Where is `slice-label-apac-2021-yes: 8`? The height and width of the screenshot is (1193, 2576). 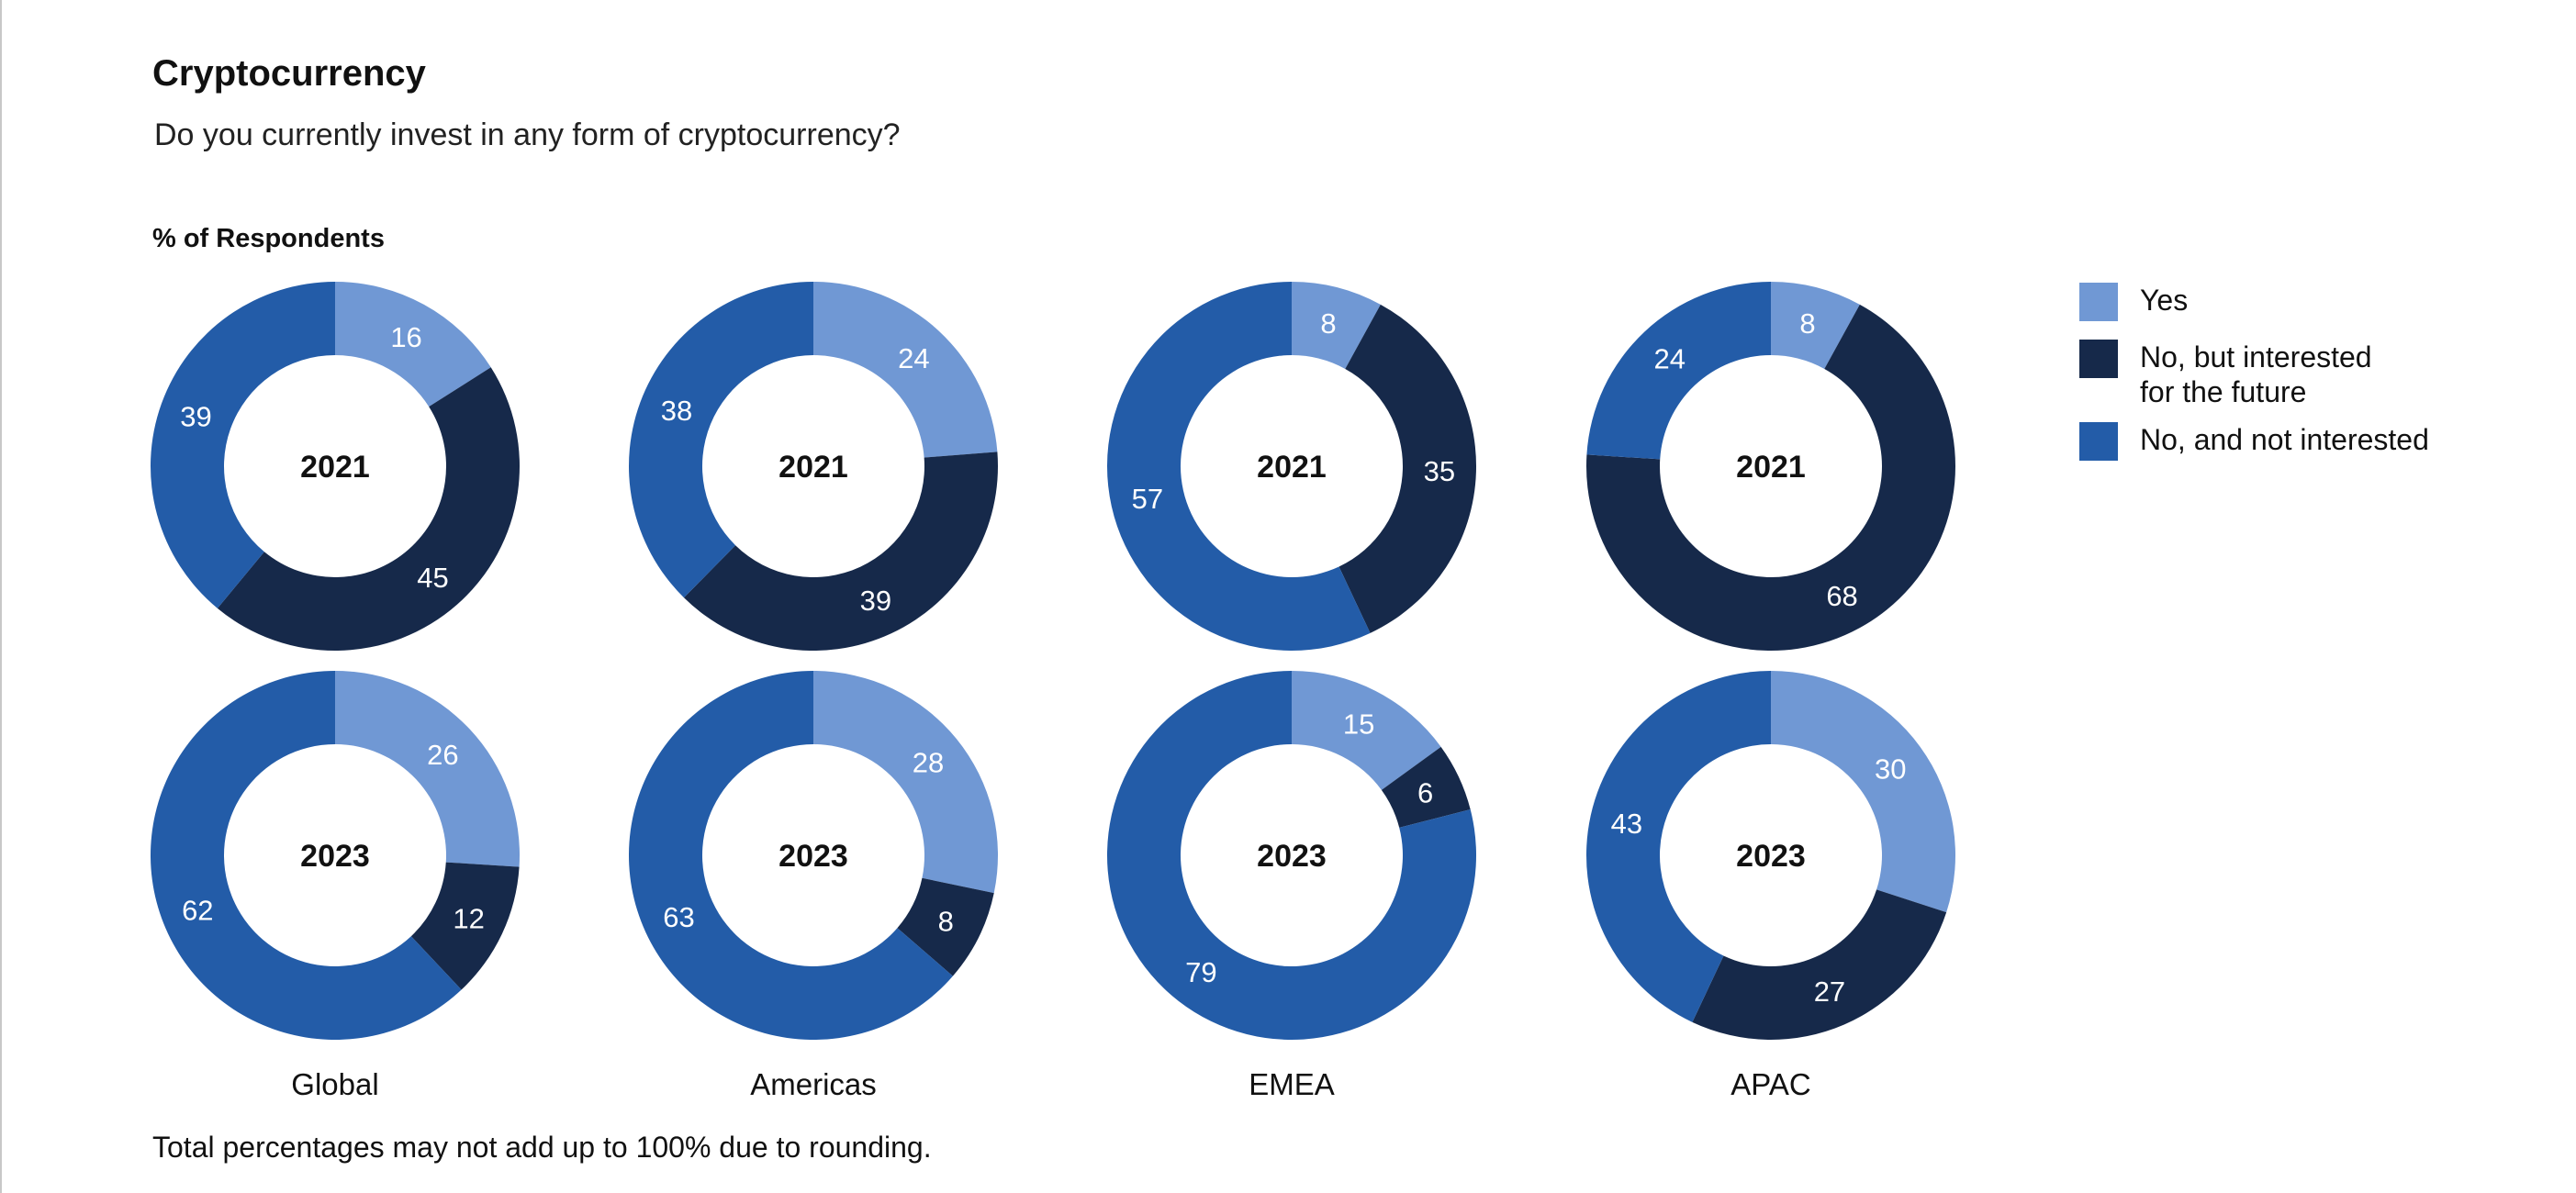
slice-label-apac-2021-yes: 8 is located at coordinates (1807, 323).